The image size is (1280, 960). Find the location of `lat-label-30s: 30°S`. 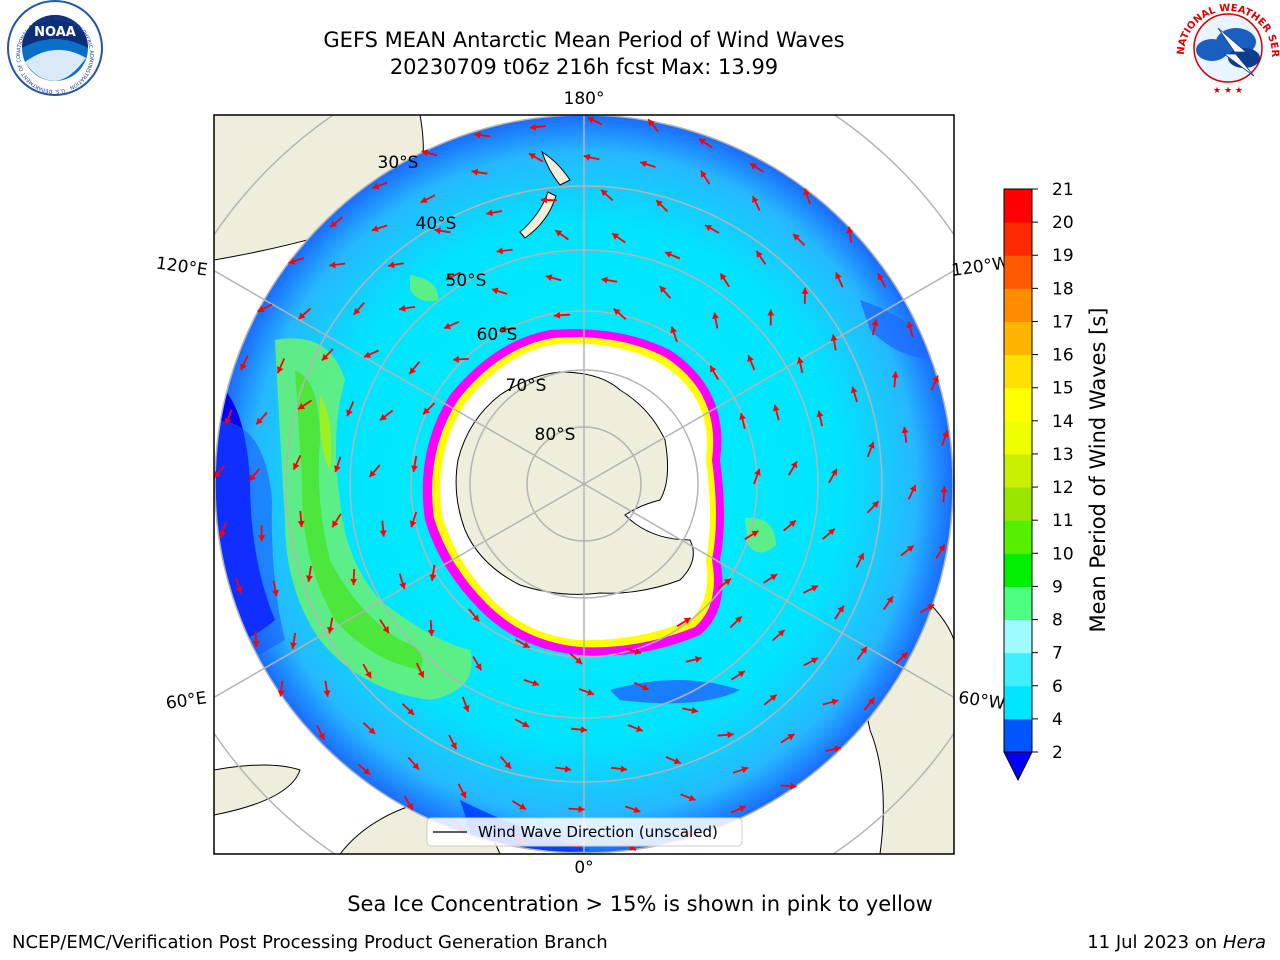

lat-label-30s: 30°S is located at coordinates (398, 163).